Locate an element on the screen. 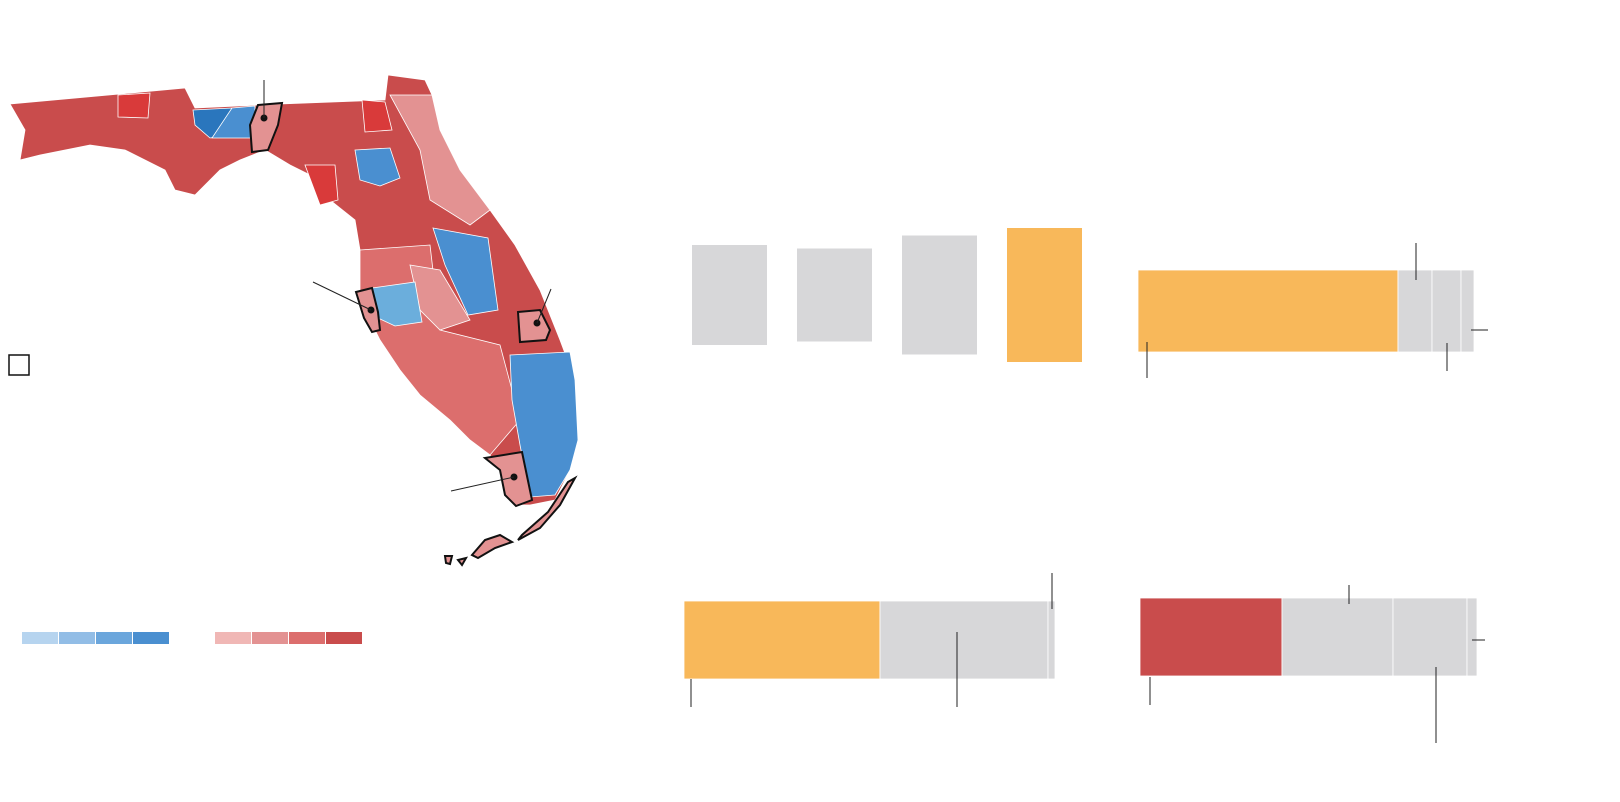 This screenshot has height=802, width=1620. county-red-pale is located at coordinates (440, 160).